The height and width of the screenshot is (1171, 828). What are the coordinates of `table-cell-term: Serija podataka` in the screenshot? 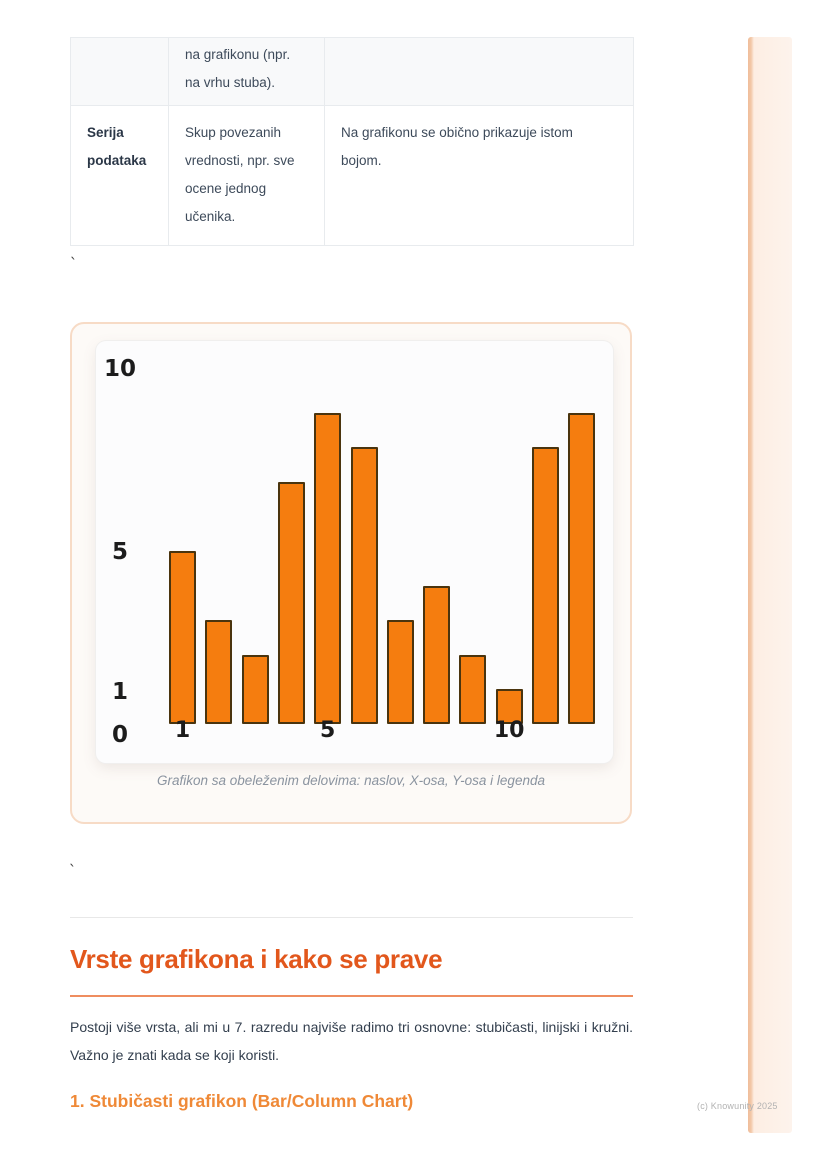 It's located at (119, 175).